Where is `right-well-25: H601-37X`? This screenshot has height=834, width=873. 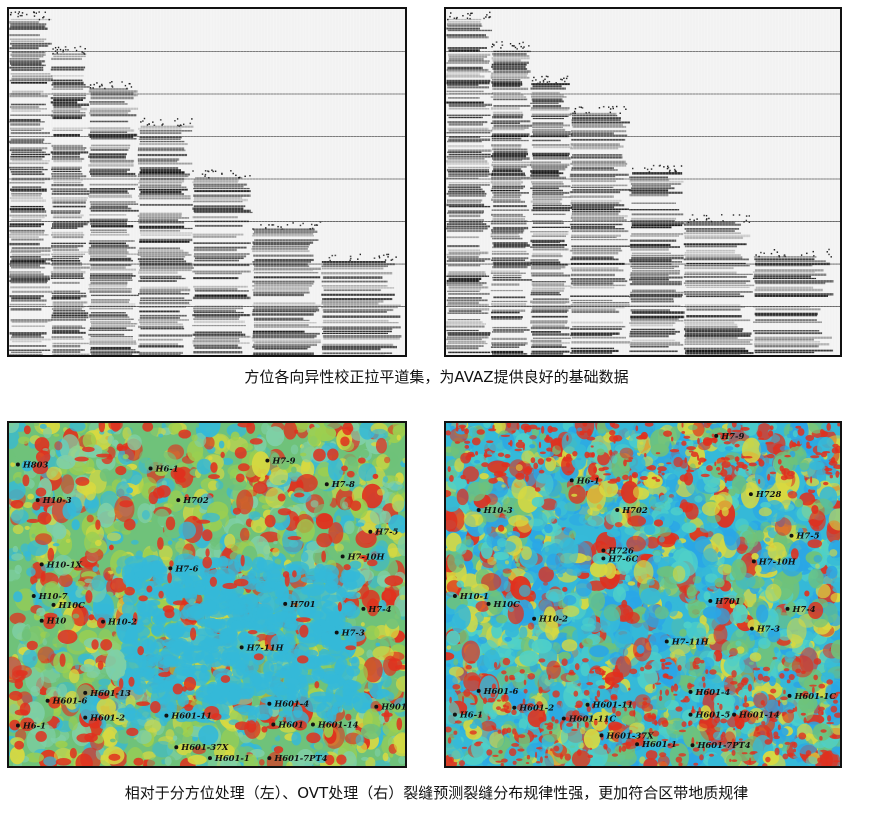 right-well-25: H601-37X is located at coordinates (626, 735).